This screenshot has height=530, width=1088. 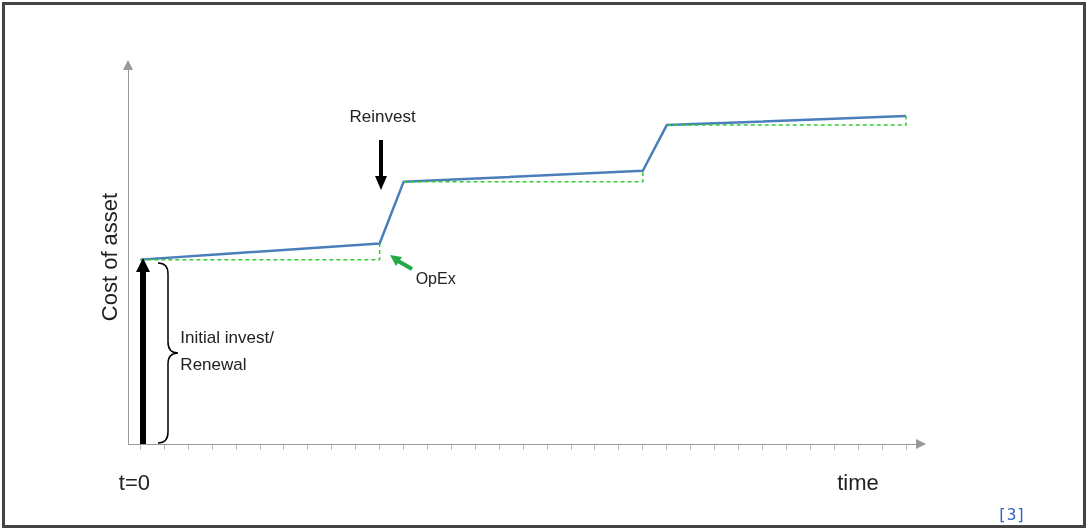 I want to click on annotation: Reinvest, so click(x=382, y=116).